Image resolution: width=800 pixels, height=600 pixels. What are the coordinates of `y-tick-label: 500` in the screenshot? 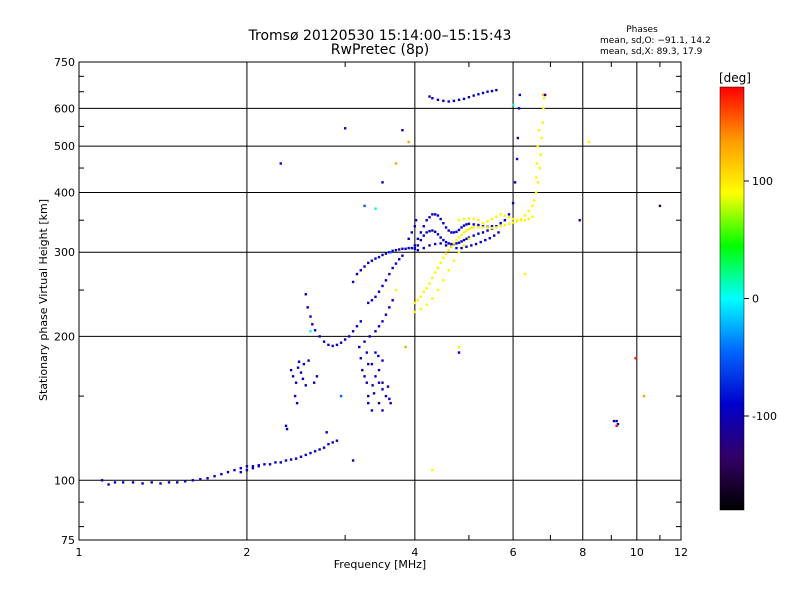 It's located at (64, 146).